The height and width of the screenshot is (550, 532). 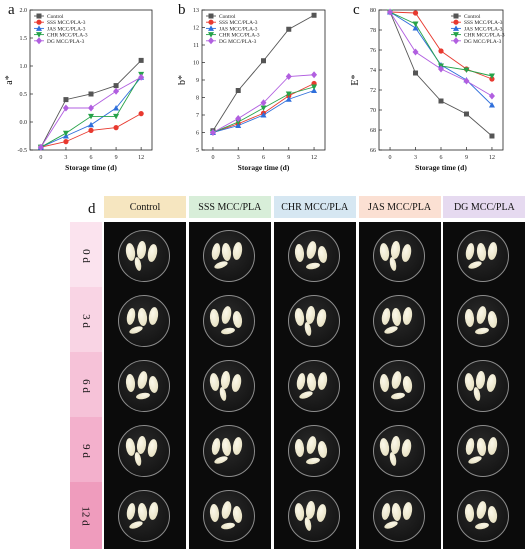 What do you see at coordinates (86, 385) in the screenshot?
I see `row-header: 6 d` at bounding box center [86, 385].